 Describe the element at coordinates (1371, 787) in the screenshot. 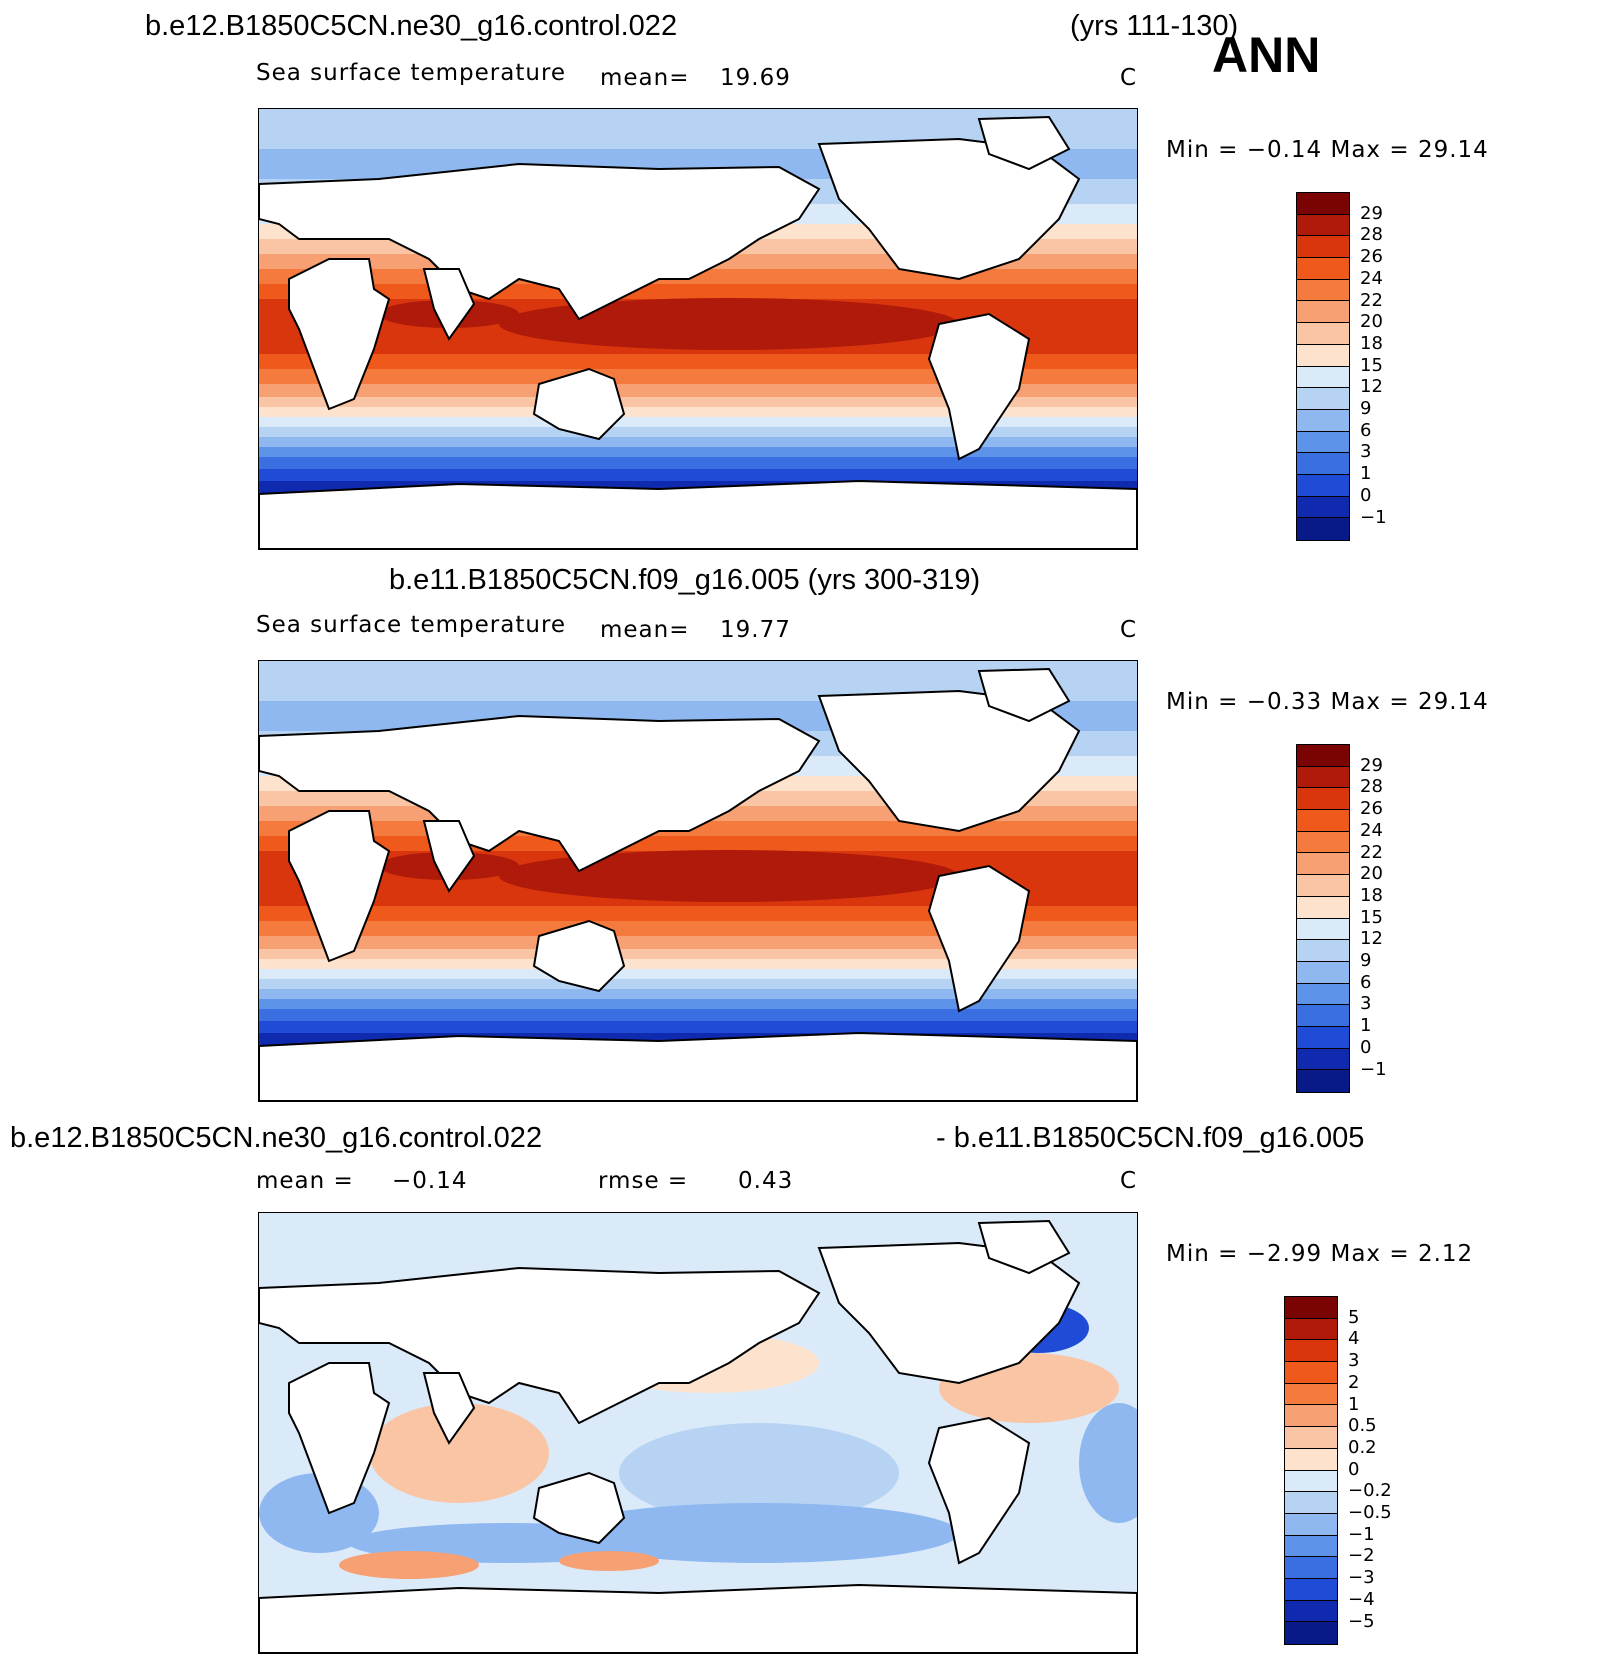

I see `colorbar-tick-label: 28` at that location.